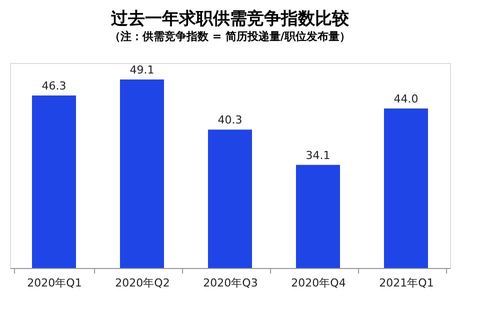 Image resolution: width=478 pixels, height=313 pixels. What do you see at coordinates (318, 155) in the screenshot?
I see `data-label: 34.1` at bounding box center [318, 155].